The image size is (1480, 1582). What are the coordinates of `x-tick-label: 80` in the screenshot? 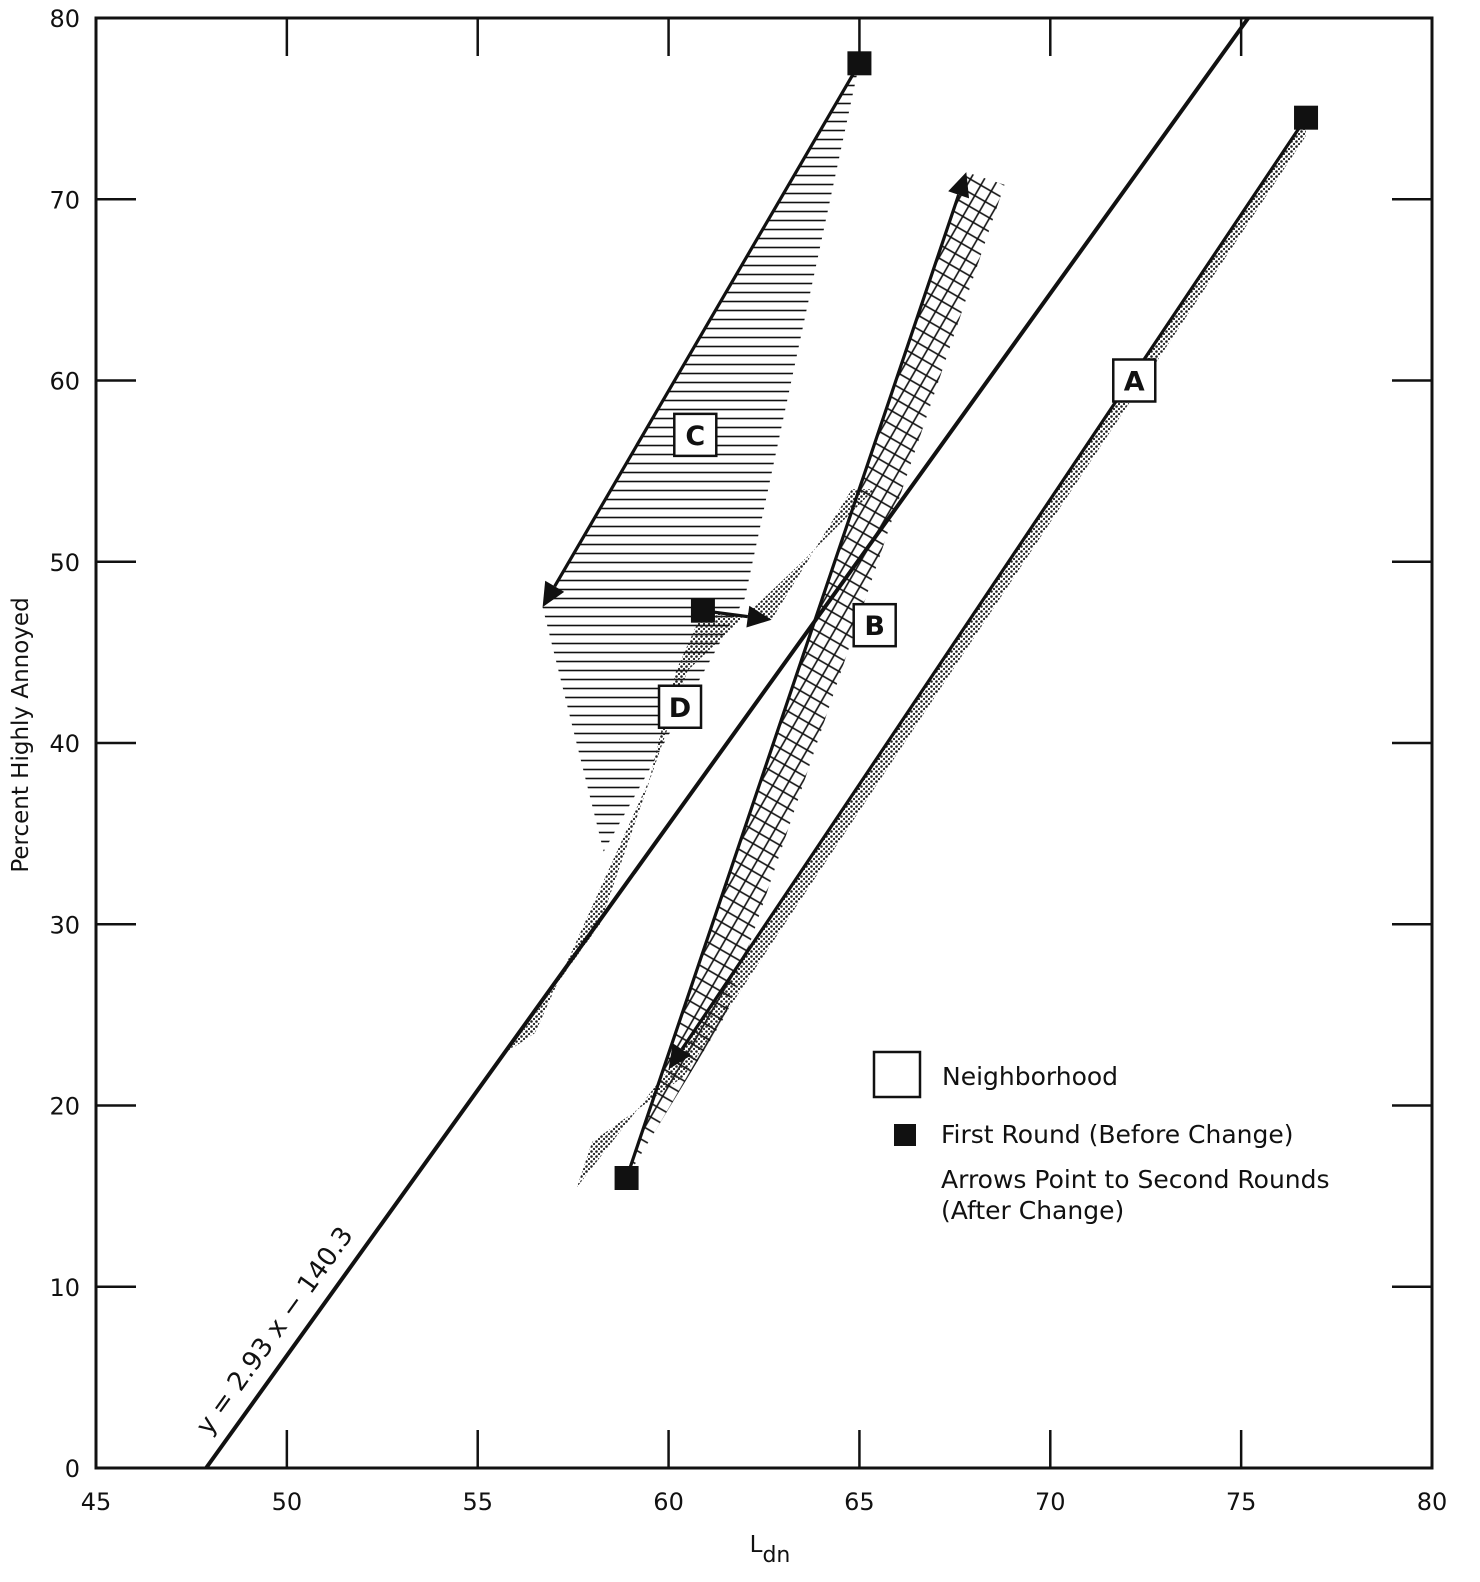 It's located at (1432, 1502).